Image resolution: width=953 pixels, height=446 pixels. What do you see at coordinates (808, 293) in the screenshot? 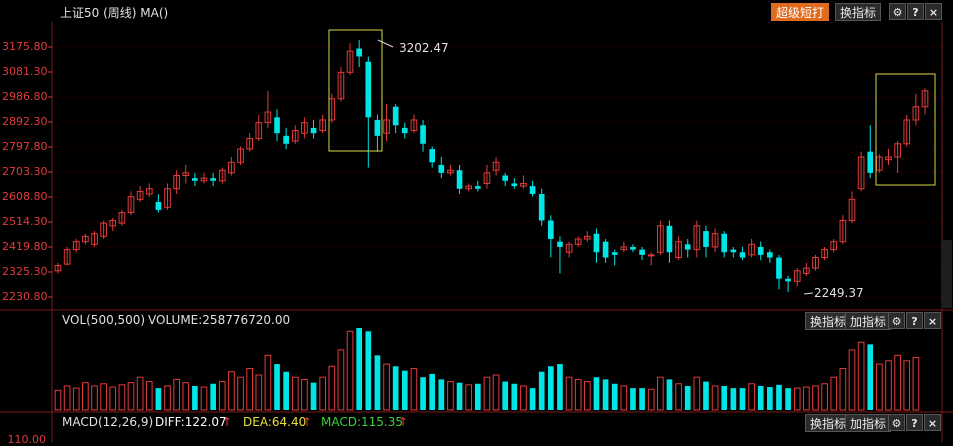
I see `low-pointer` at bounding box center [808, 293].